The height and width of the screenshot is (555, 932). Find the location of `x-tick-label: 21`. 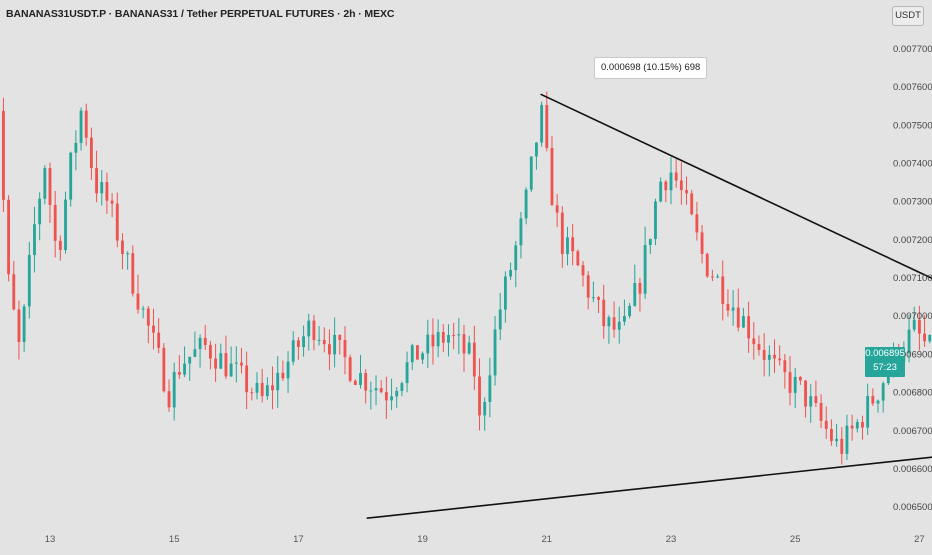

x-tick-label: 21 is located at coordinates (547, 539).